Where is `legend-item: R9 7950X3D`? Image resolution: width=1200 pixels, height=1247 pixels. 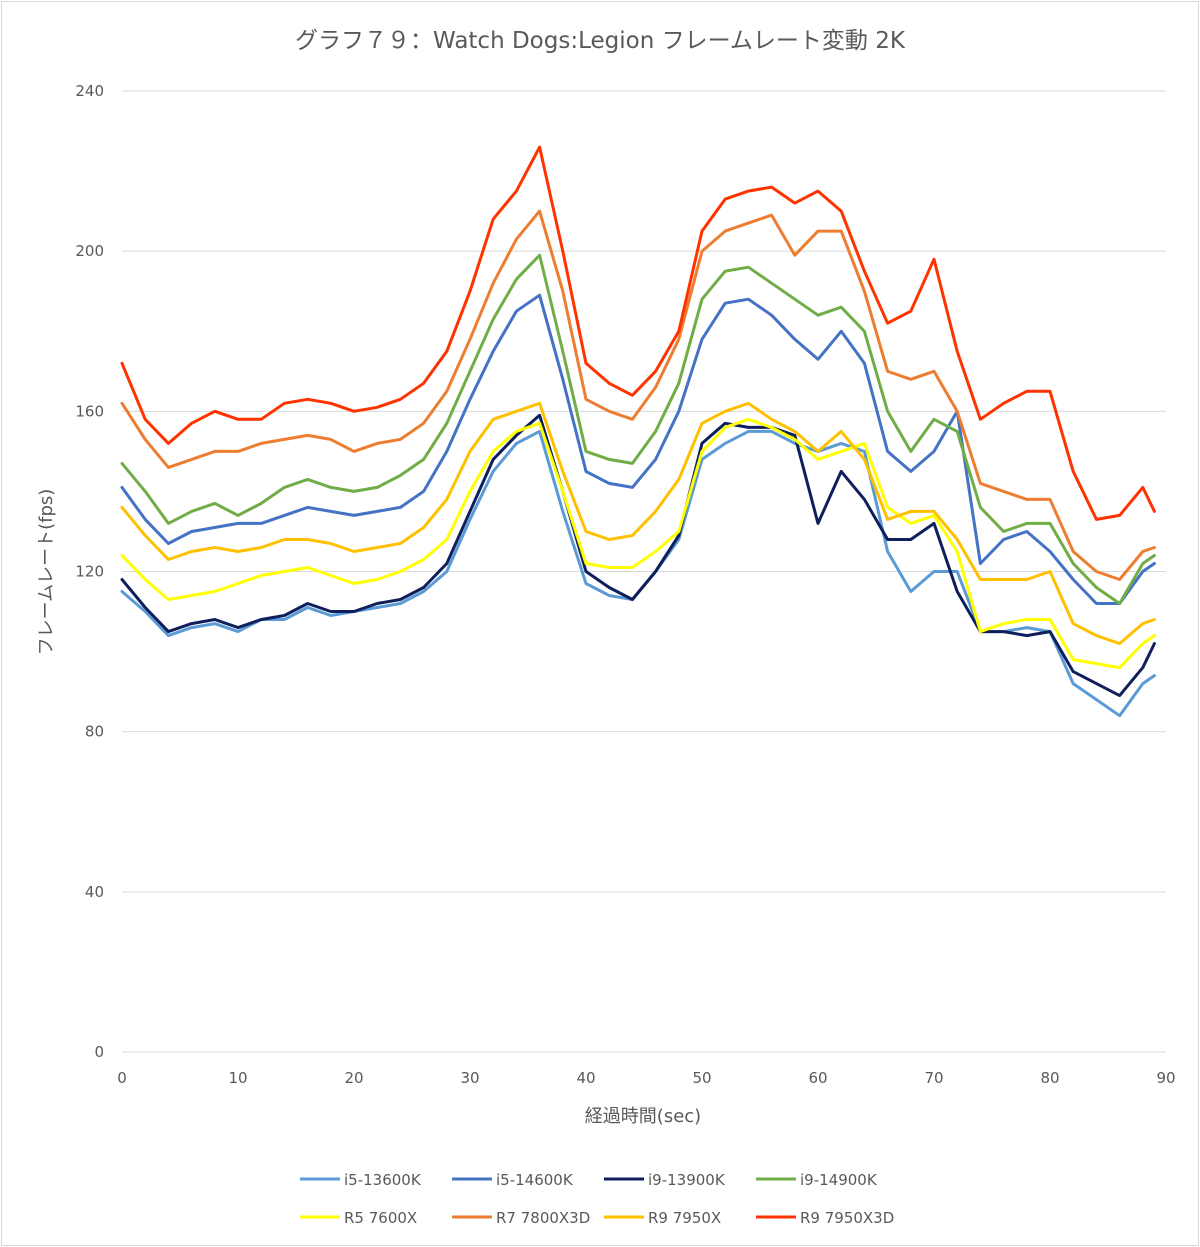 legend-item: R9 7950X3D is located at coordinates (825, 1218).